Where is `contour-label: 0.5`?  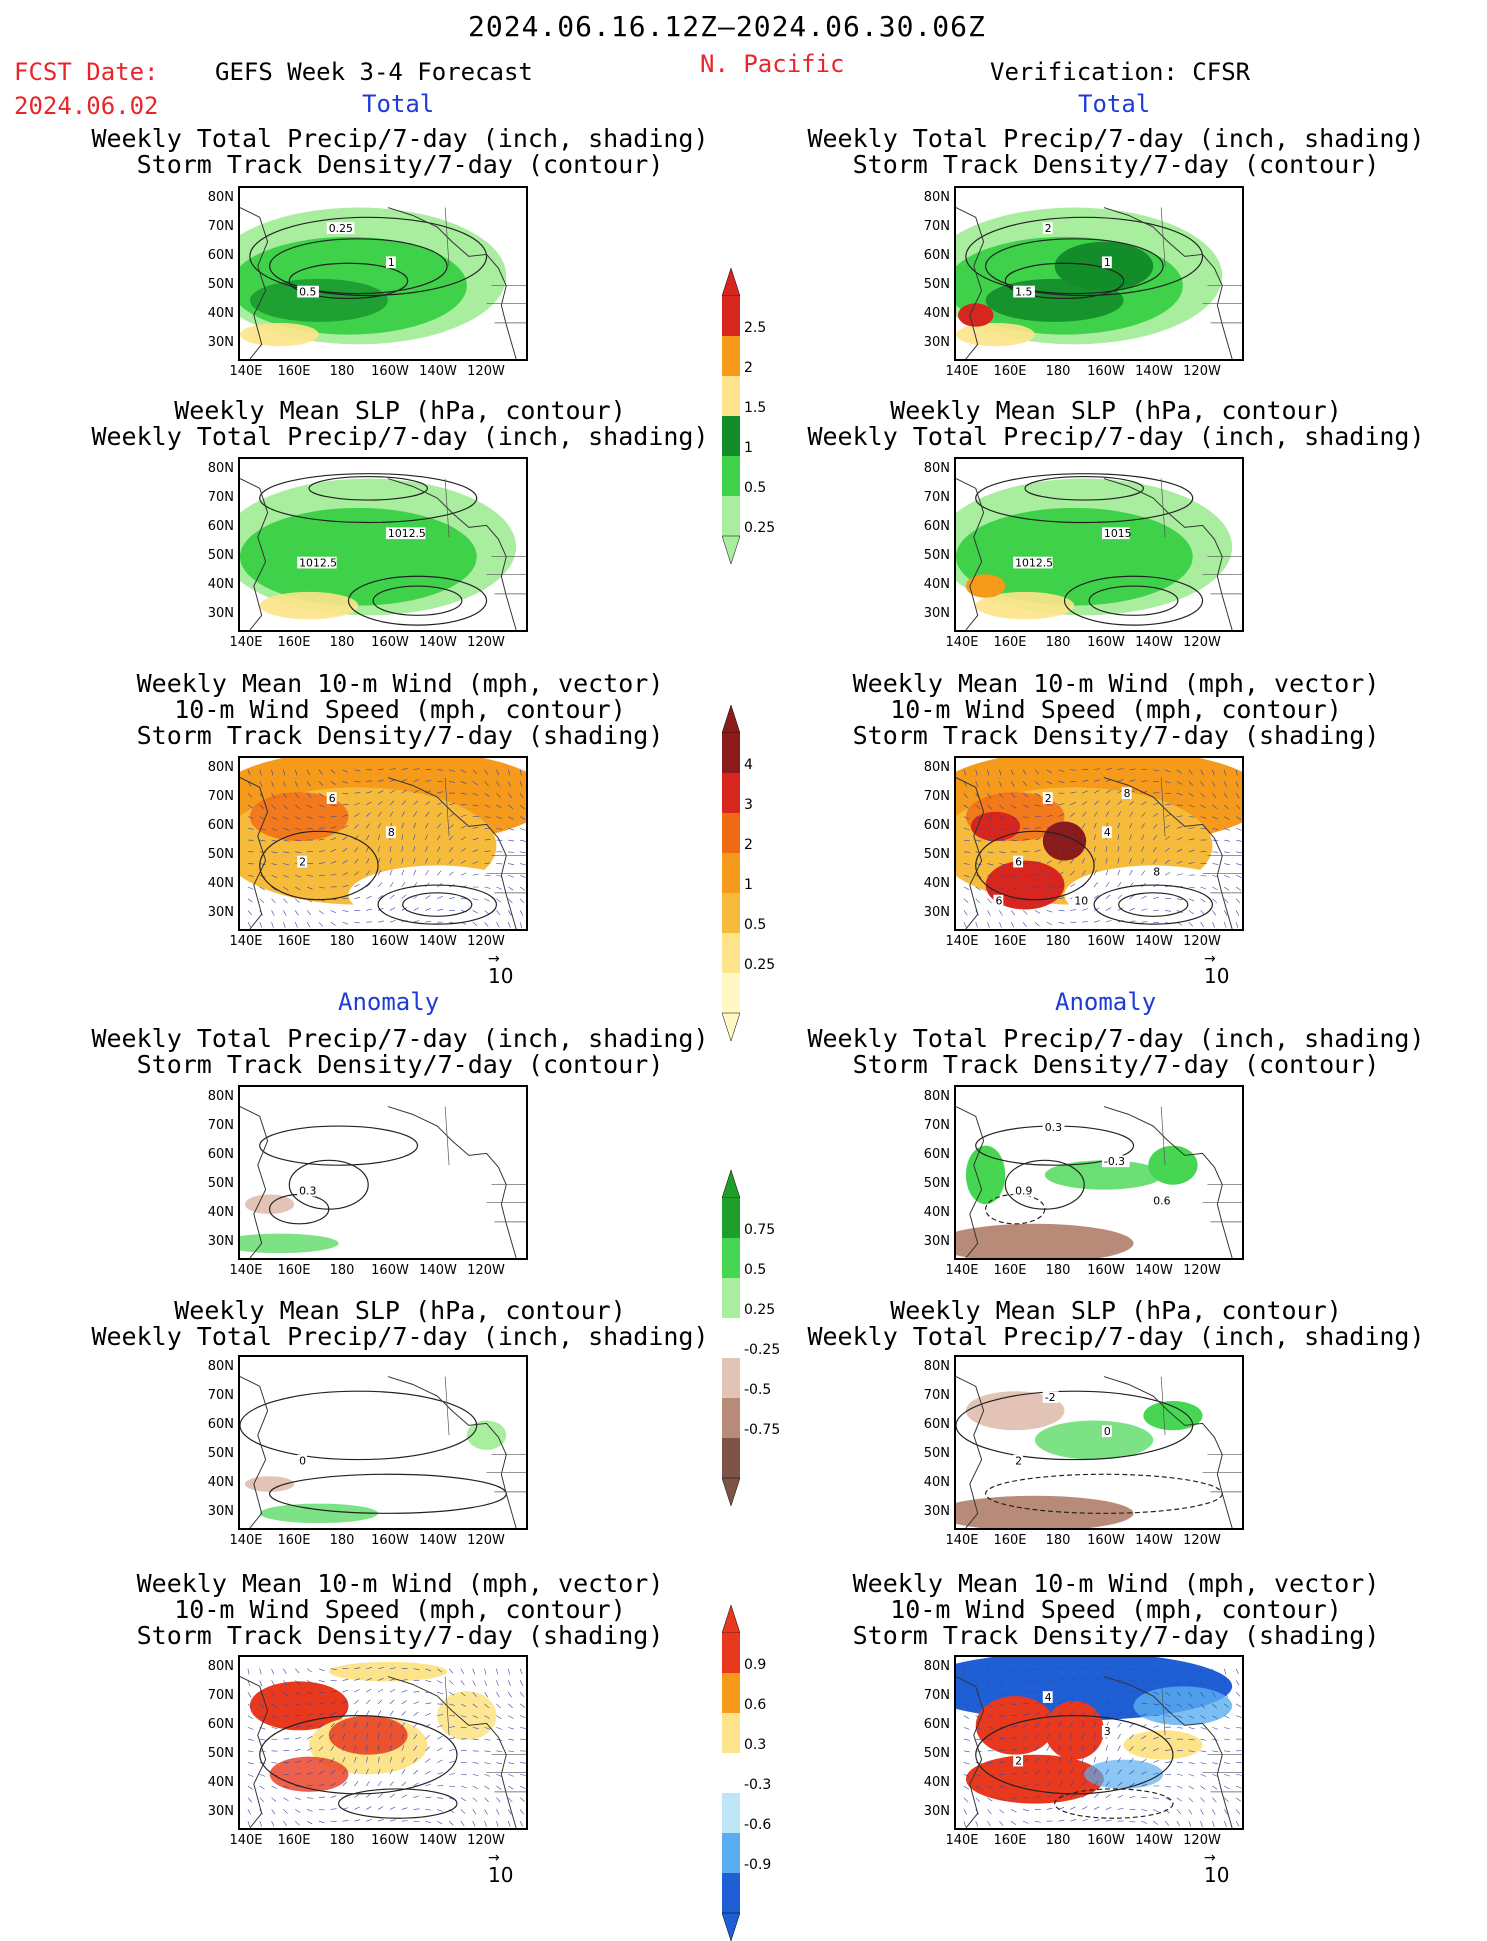 contour-label: 0.5 is located at coordinates (307, 292).